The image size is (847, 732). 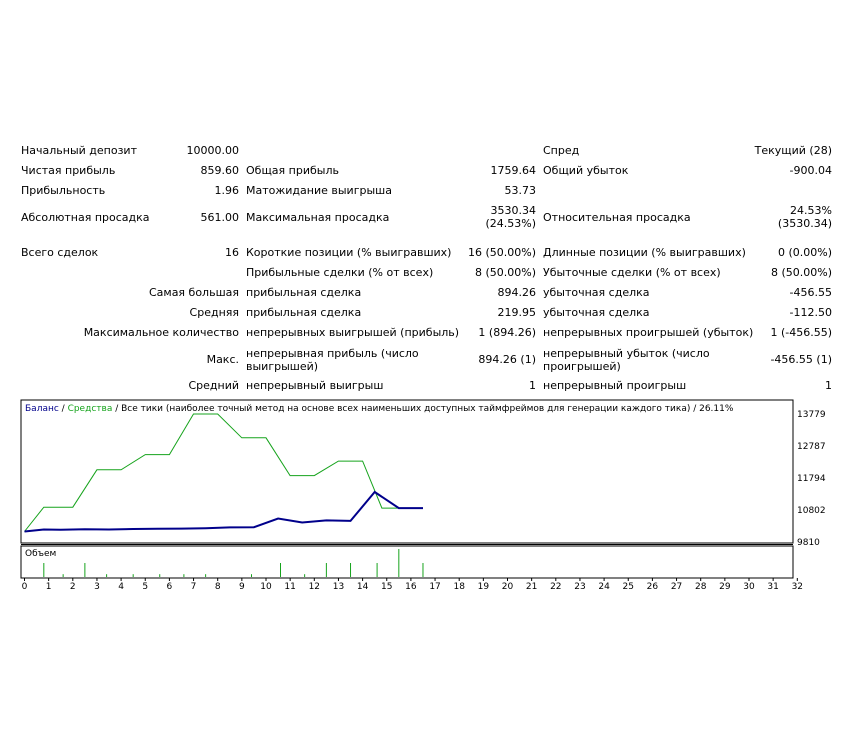 What do you see at coordinates (459, 587) in the screenshot?
I see `x-tick-label: 18` at bounding box center [459, 587].